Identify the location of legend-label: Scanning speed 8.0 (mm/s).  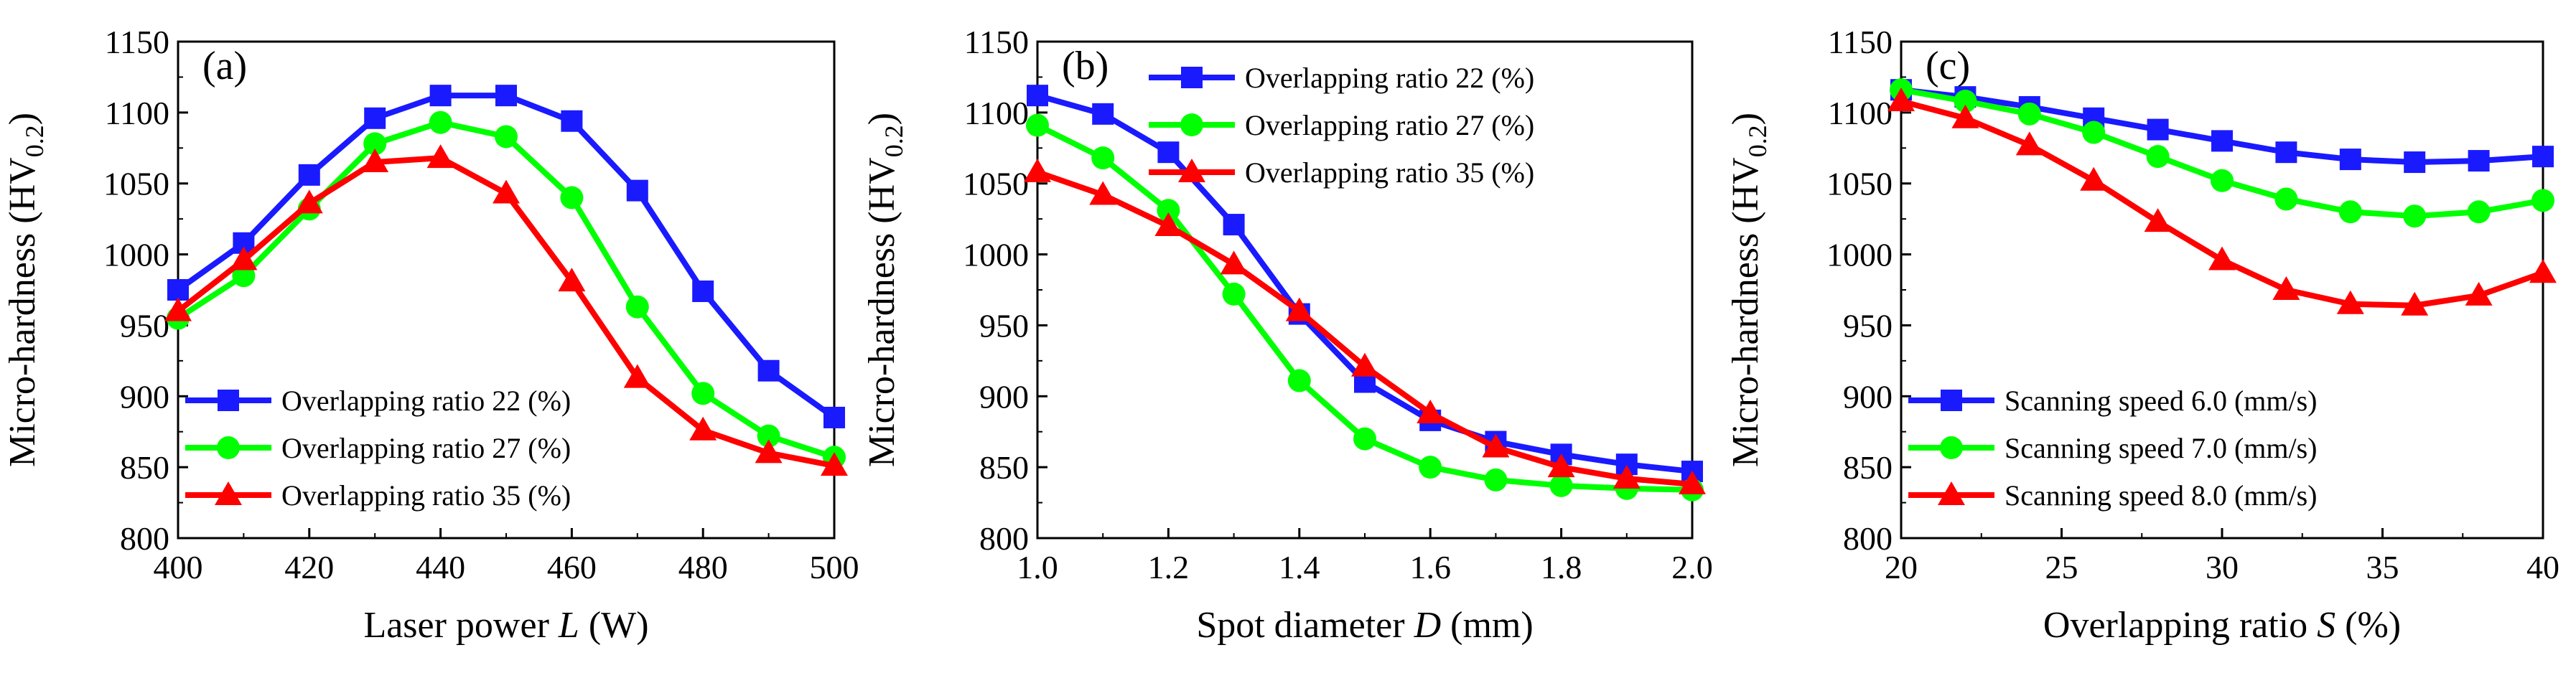
(2161, 495).